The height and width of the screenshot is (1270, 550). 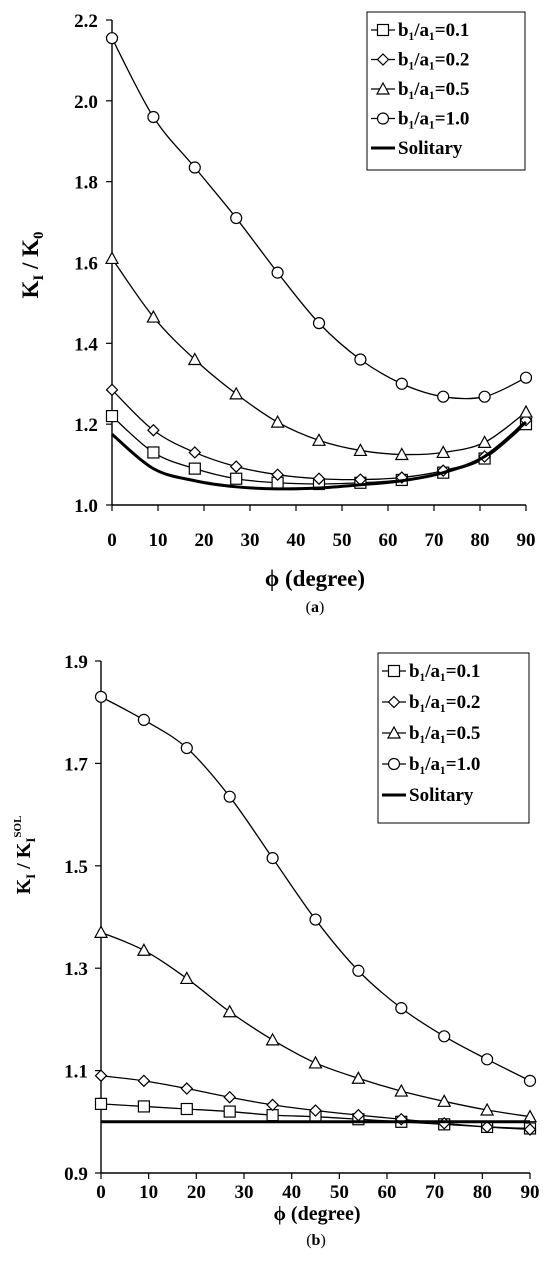 I want to click on chart-b-x-tick-label: 30, so click(x=244, y=1192).